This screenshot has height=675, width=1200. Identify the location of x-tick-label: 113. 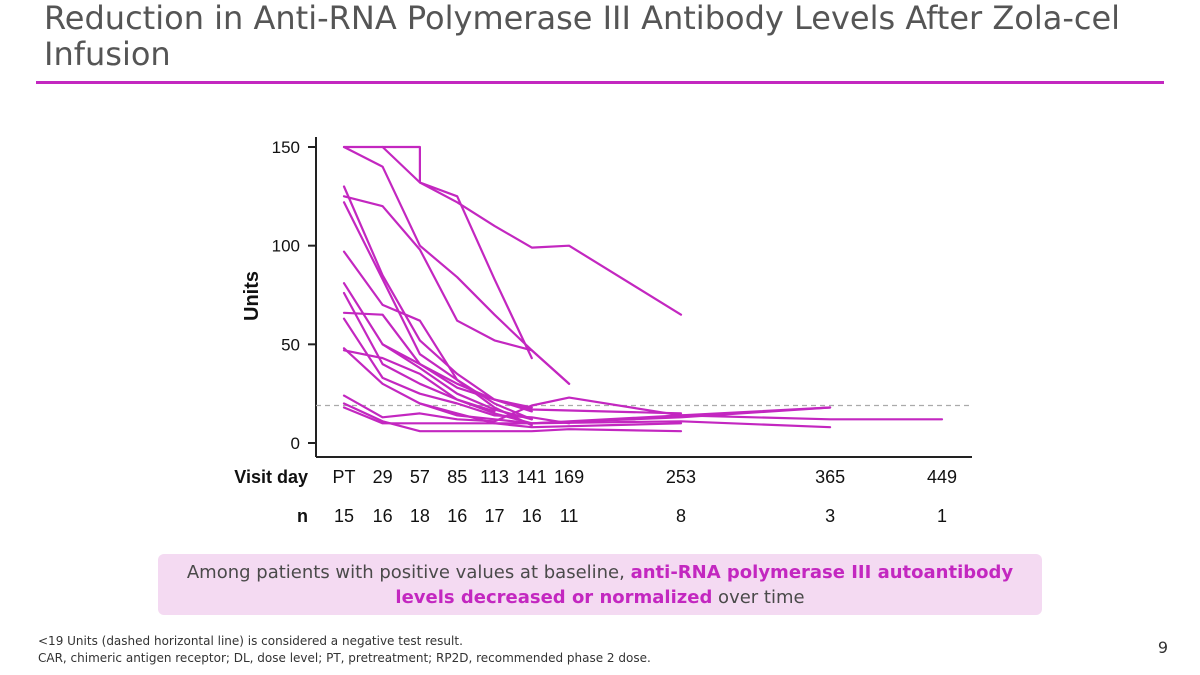
(494, 477).